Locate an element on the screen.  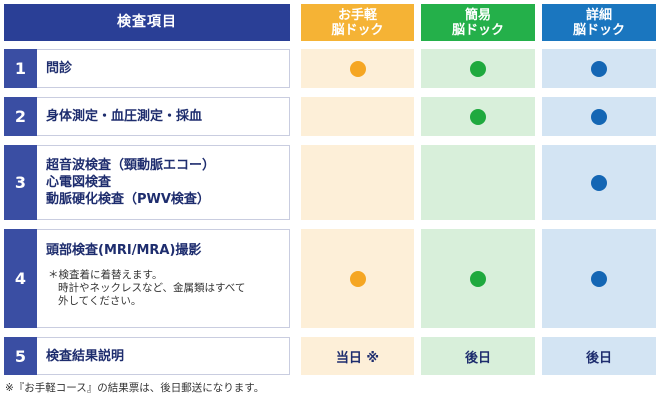
exam-item-label: 心電図検査 is located at coordinates (79, 182).